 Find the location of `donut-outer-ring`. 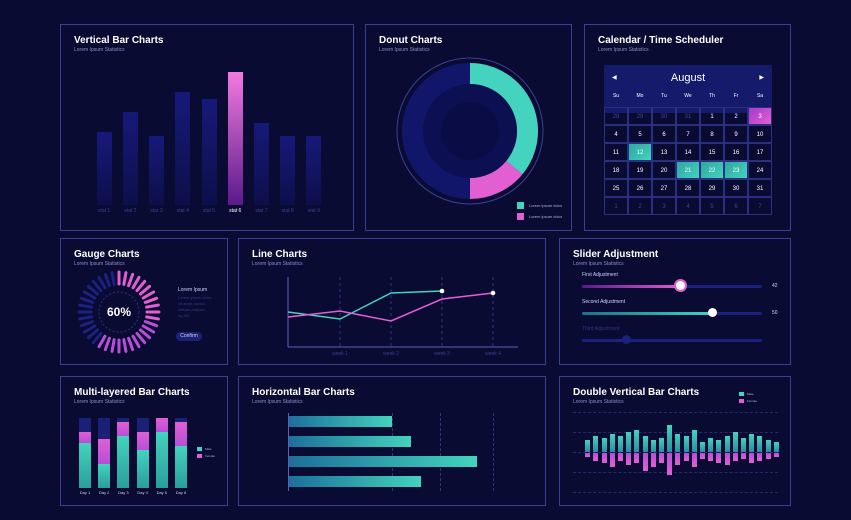

donut-outer-ring is located at coordinates (470, 131).